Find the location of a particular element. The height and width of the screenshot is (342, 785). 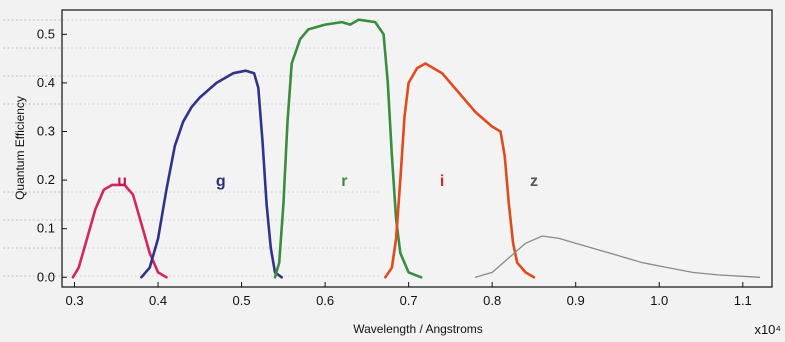

x-axis-label: Wavelength / Angstroms is located at coordinates (418, 329).